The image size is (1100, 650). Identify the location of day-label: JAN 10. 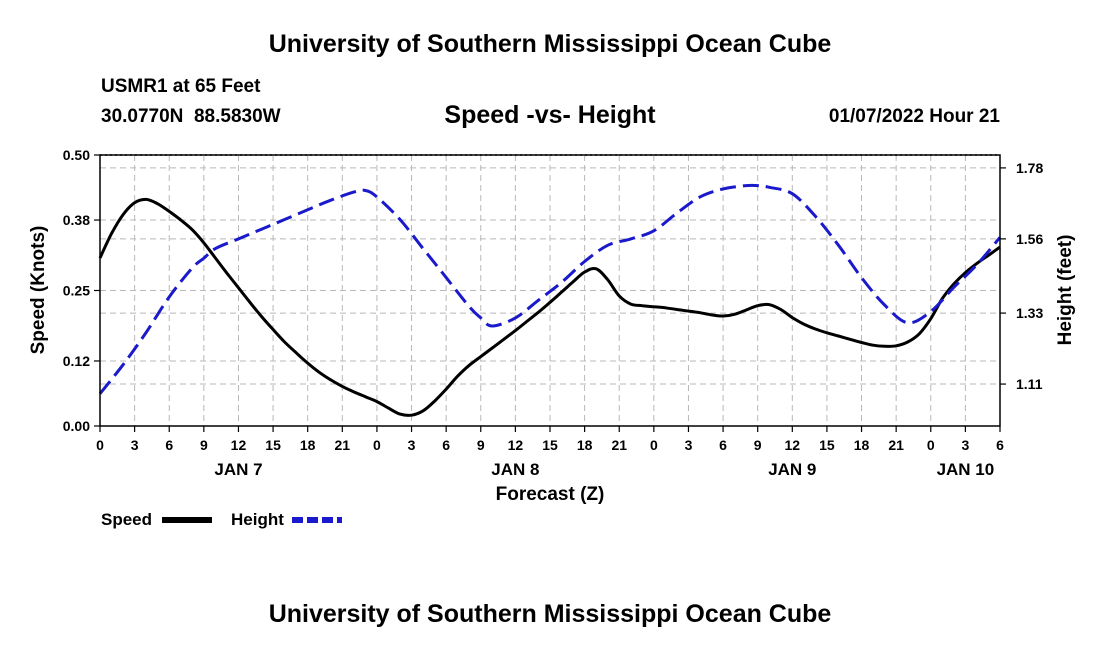
(966, 469).